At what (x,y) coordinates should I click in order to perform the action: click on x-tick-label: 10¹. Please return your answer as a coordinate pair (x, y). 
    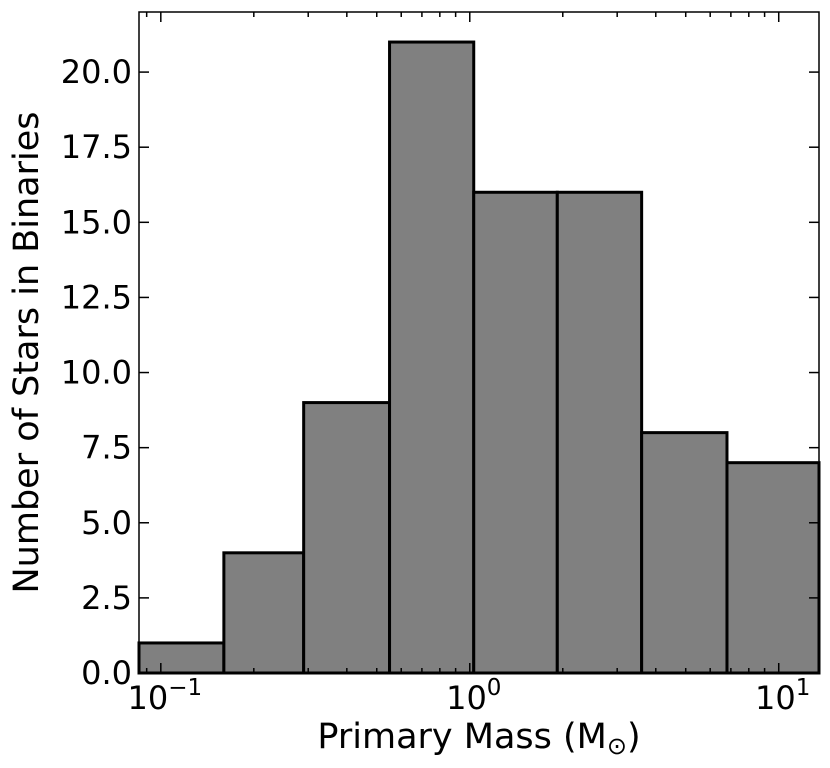
    Looking at the image, I should click on (782, 696).